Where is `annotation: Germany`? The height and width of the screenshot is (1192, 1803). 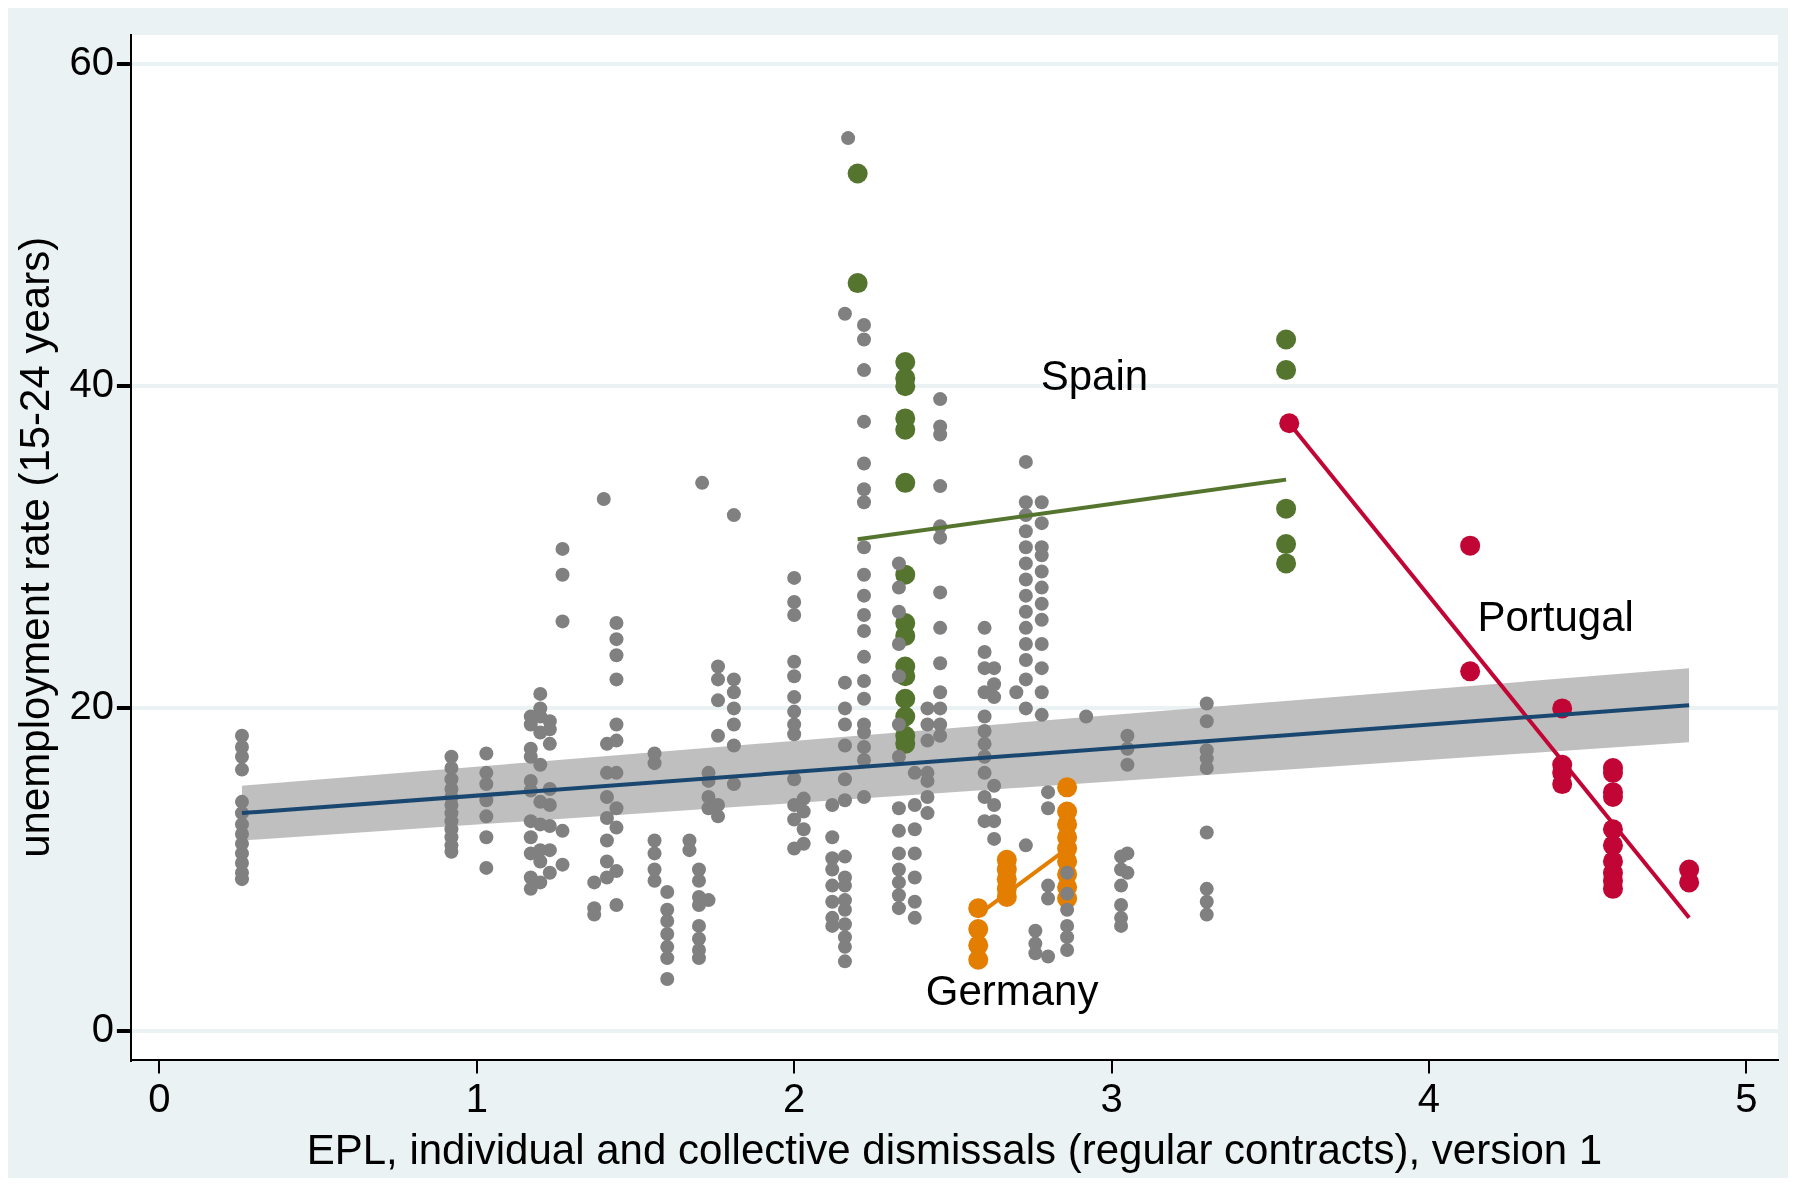
annotation: Germany is located at coordinates (1012, 990).